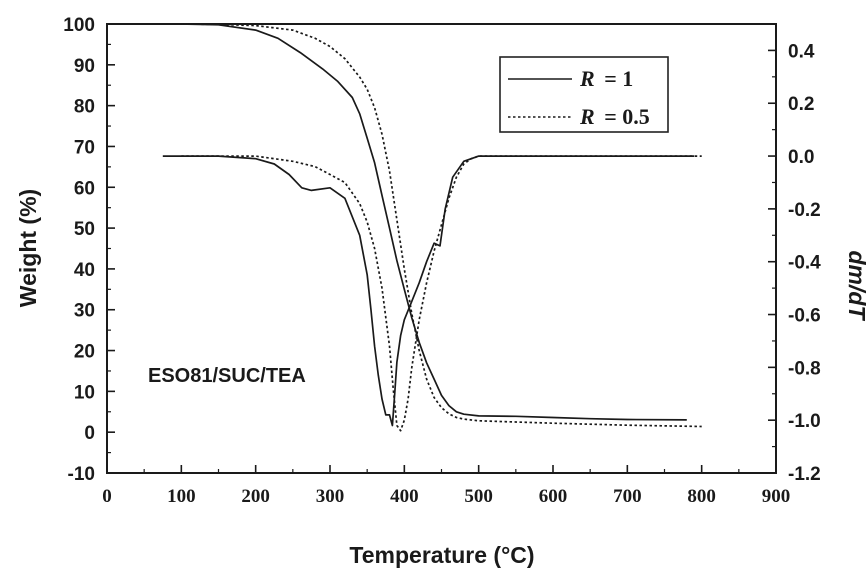  I want to click on x-tick-label: 700, so click(627, 496).